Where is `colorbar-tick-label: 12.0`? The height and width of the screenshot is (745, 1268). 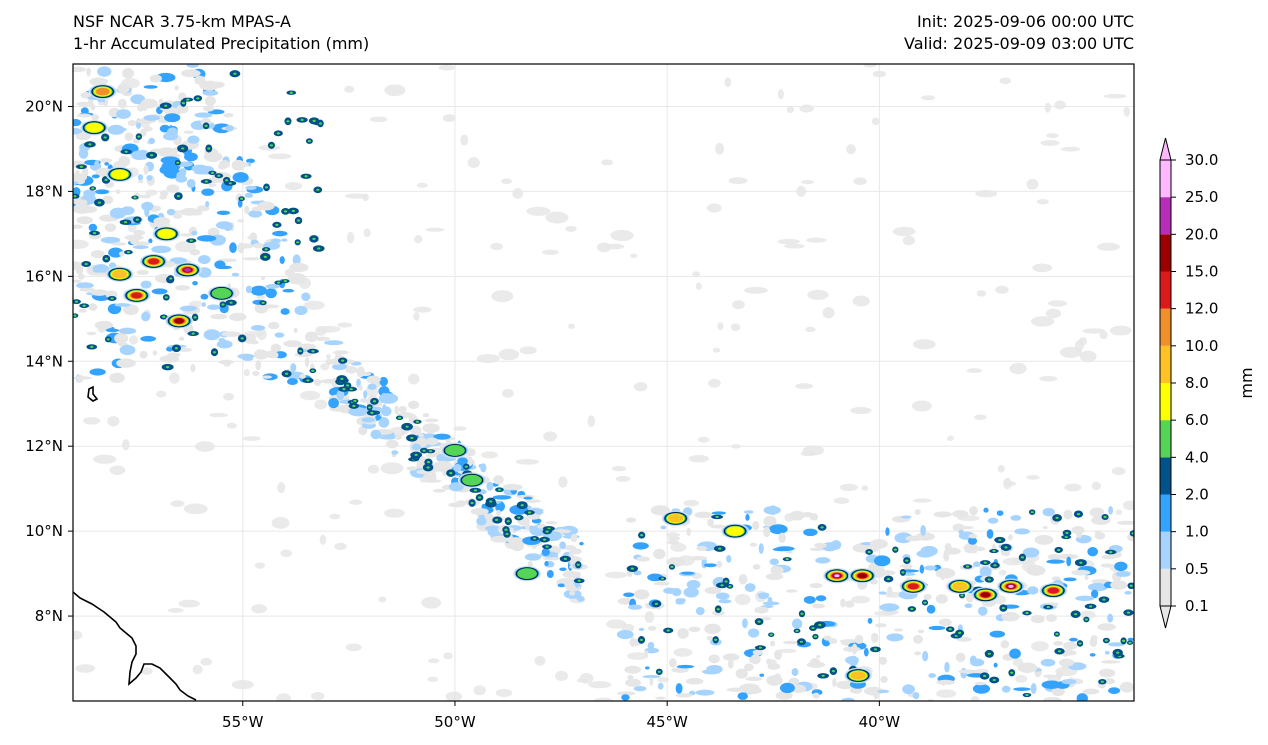 colorbar-tick-label: 12.0 is located at coordinates (1201, 309).